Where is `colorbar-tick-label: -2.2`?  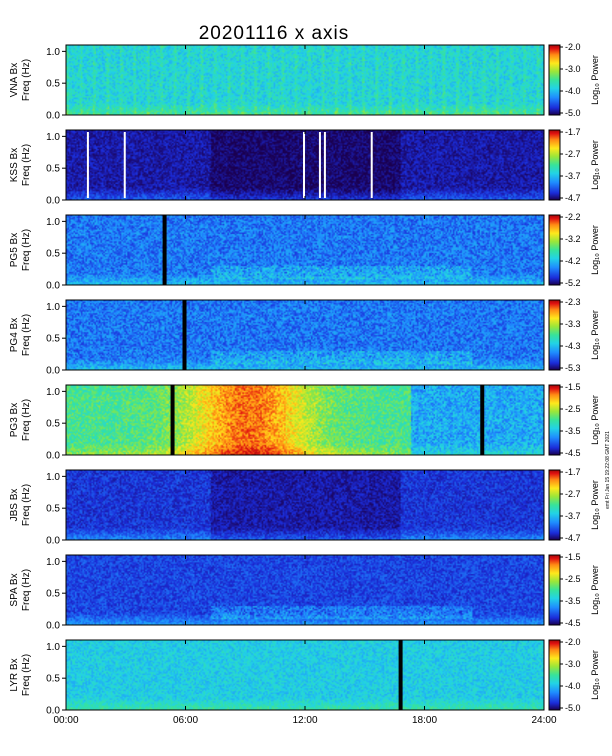
colorbar-tick-label: -2.2 is located at coordinates (573, 217).